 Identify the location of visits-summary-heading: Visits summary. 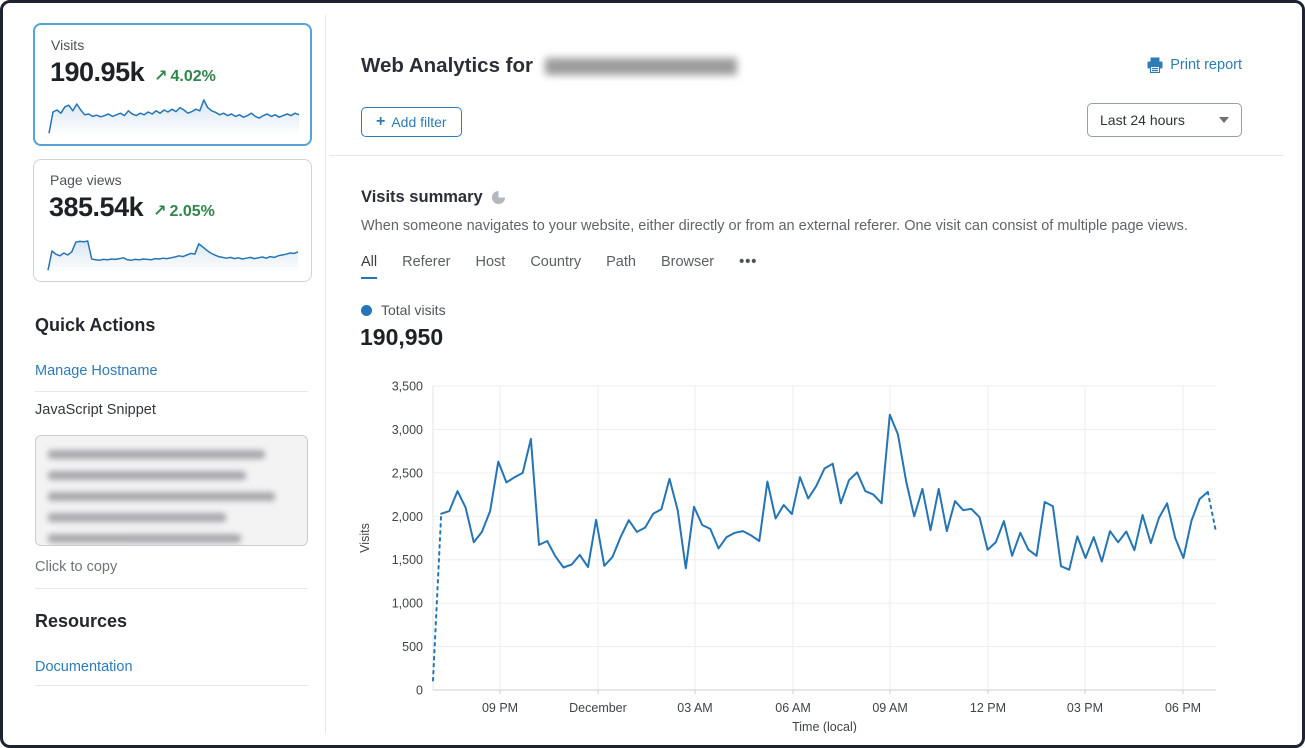
(433, 197).